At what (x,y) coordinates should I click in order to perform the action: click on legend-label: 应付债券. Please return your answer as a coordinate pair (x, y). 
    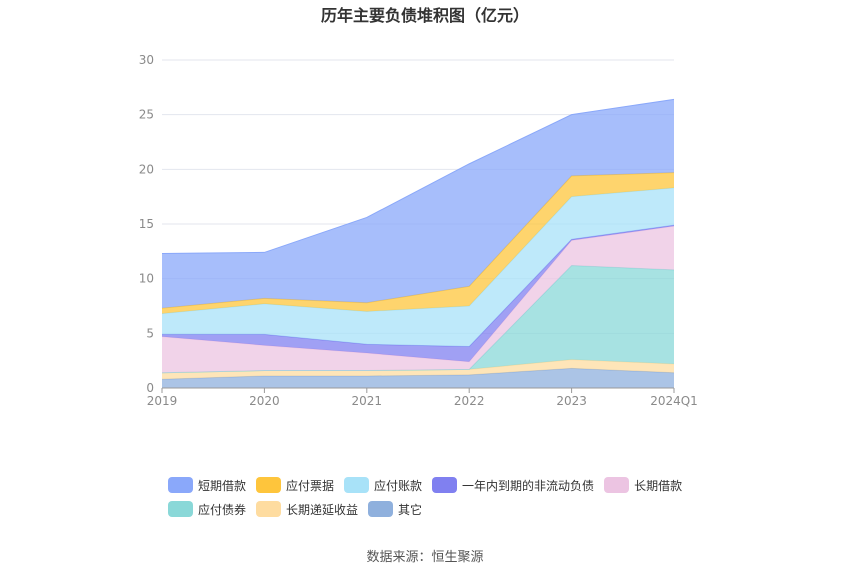
    Looking at the image, I should click on (222, 509).